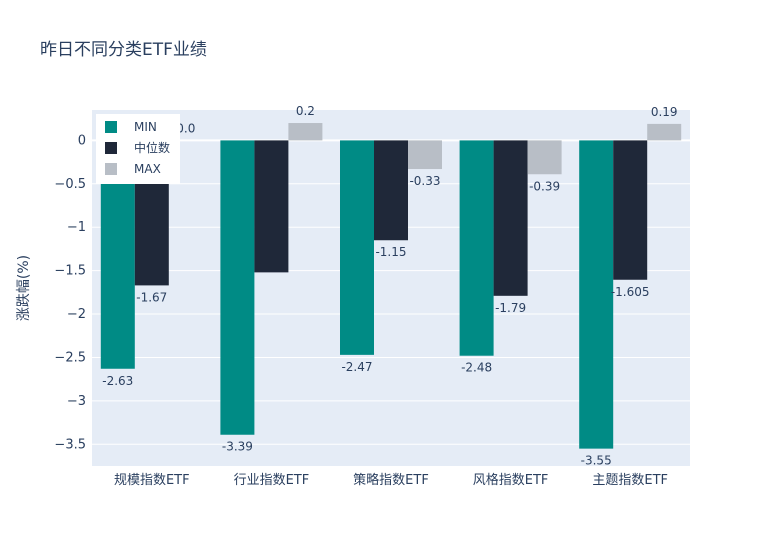 The height and width of the screenshot is (556, 779). I want to click on y-tick-label: −1, so click(76, 227).